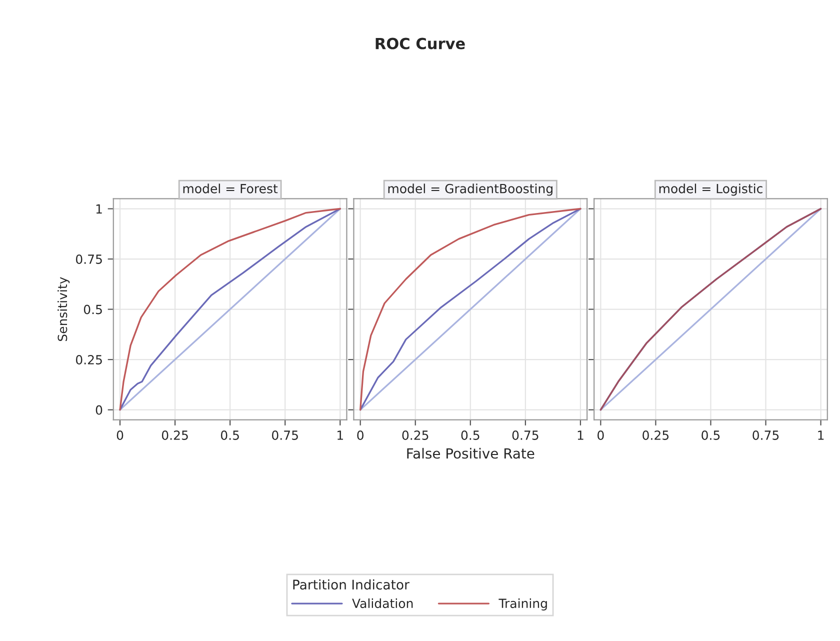 The width and height of the screenshot is (840, 641). Describe the element at coordinates (64, 309) in the screenshot. I see `y-axis-title: Sensitivity` at that location.